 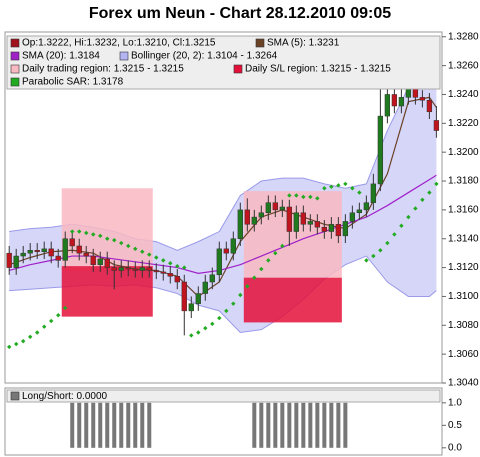 What do you see at coordinates (463, 325) in the screenshot?
I see `y-tick-label: 1.3080` at bounding box center [463, 325].